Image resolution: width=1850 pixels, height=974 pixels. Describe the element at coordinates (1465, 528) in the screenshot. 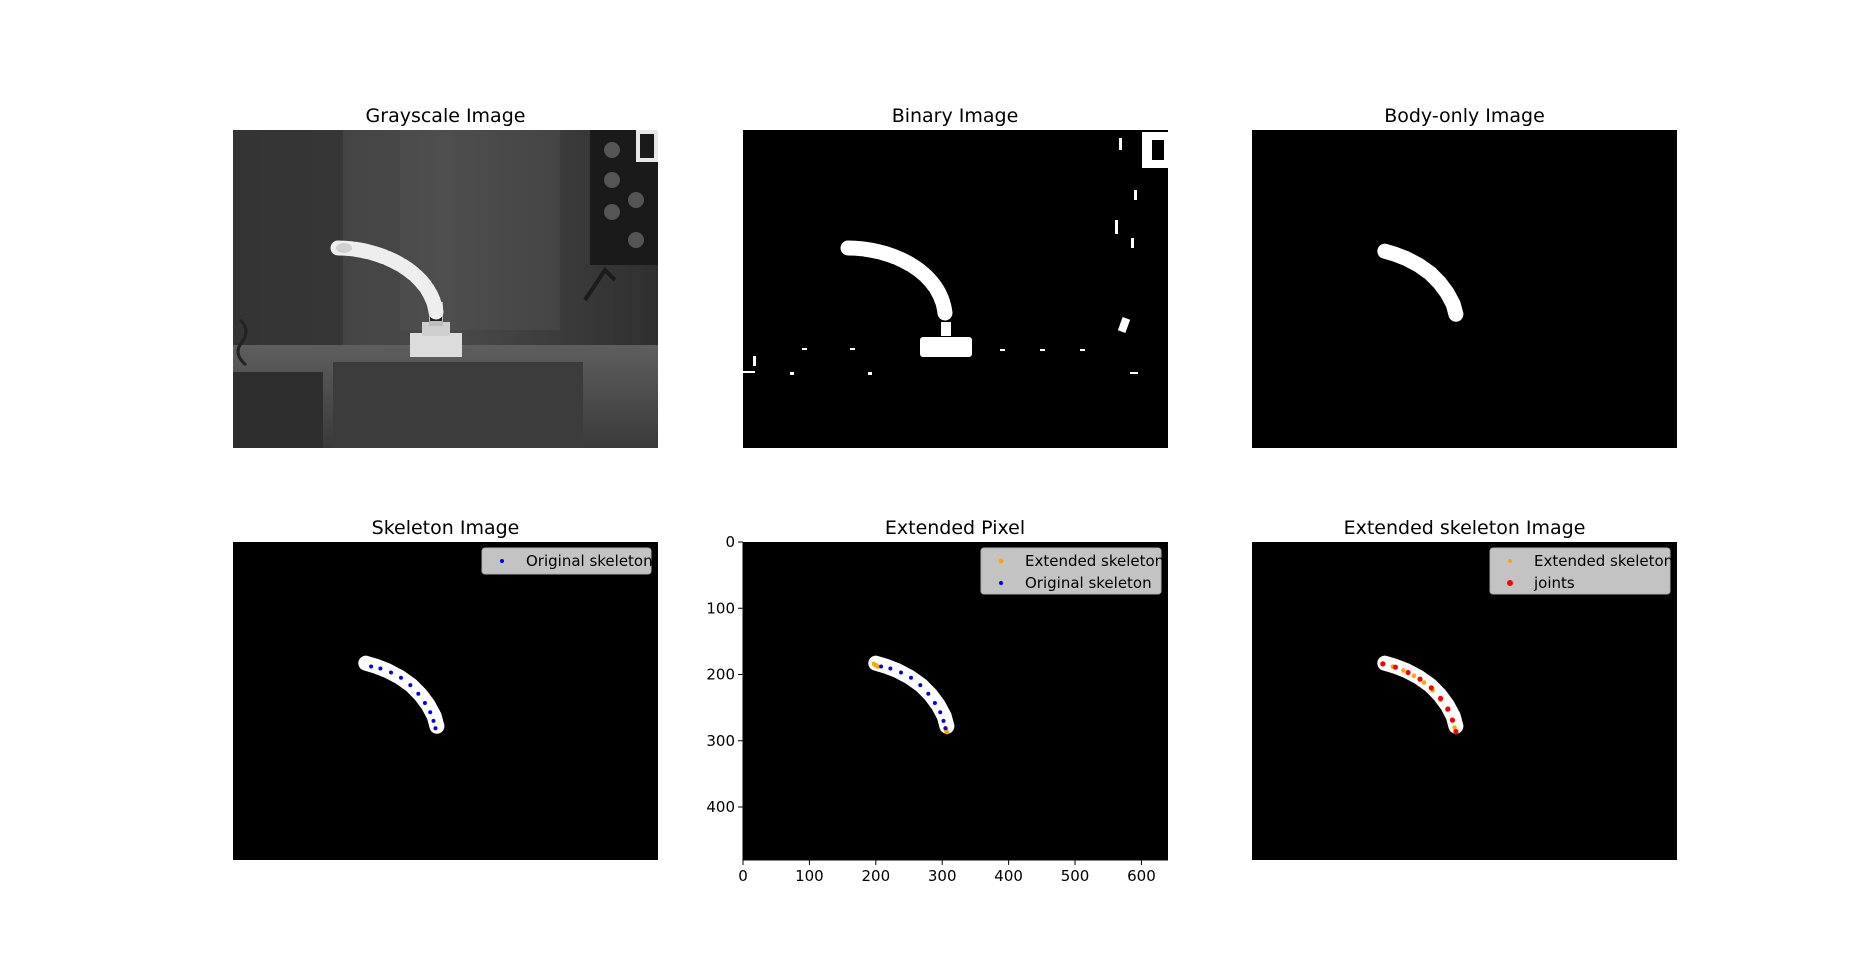

I see `panel-extended-skeleton-title: Extended skeleton Image` at that location.